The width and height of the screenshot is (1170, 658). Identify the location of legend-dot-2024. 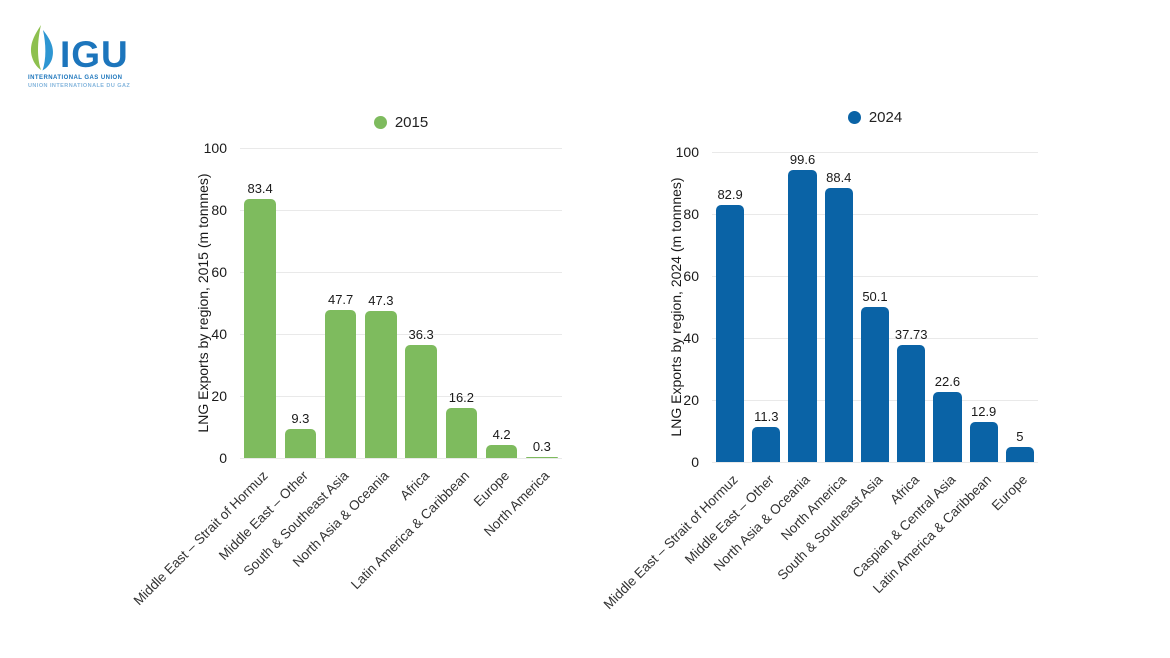
(854, 117).